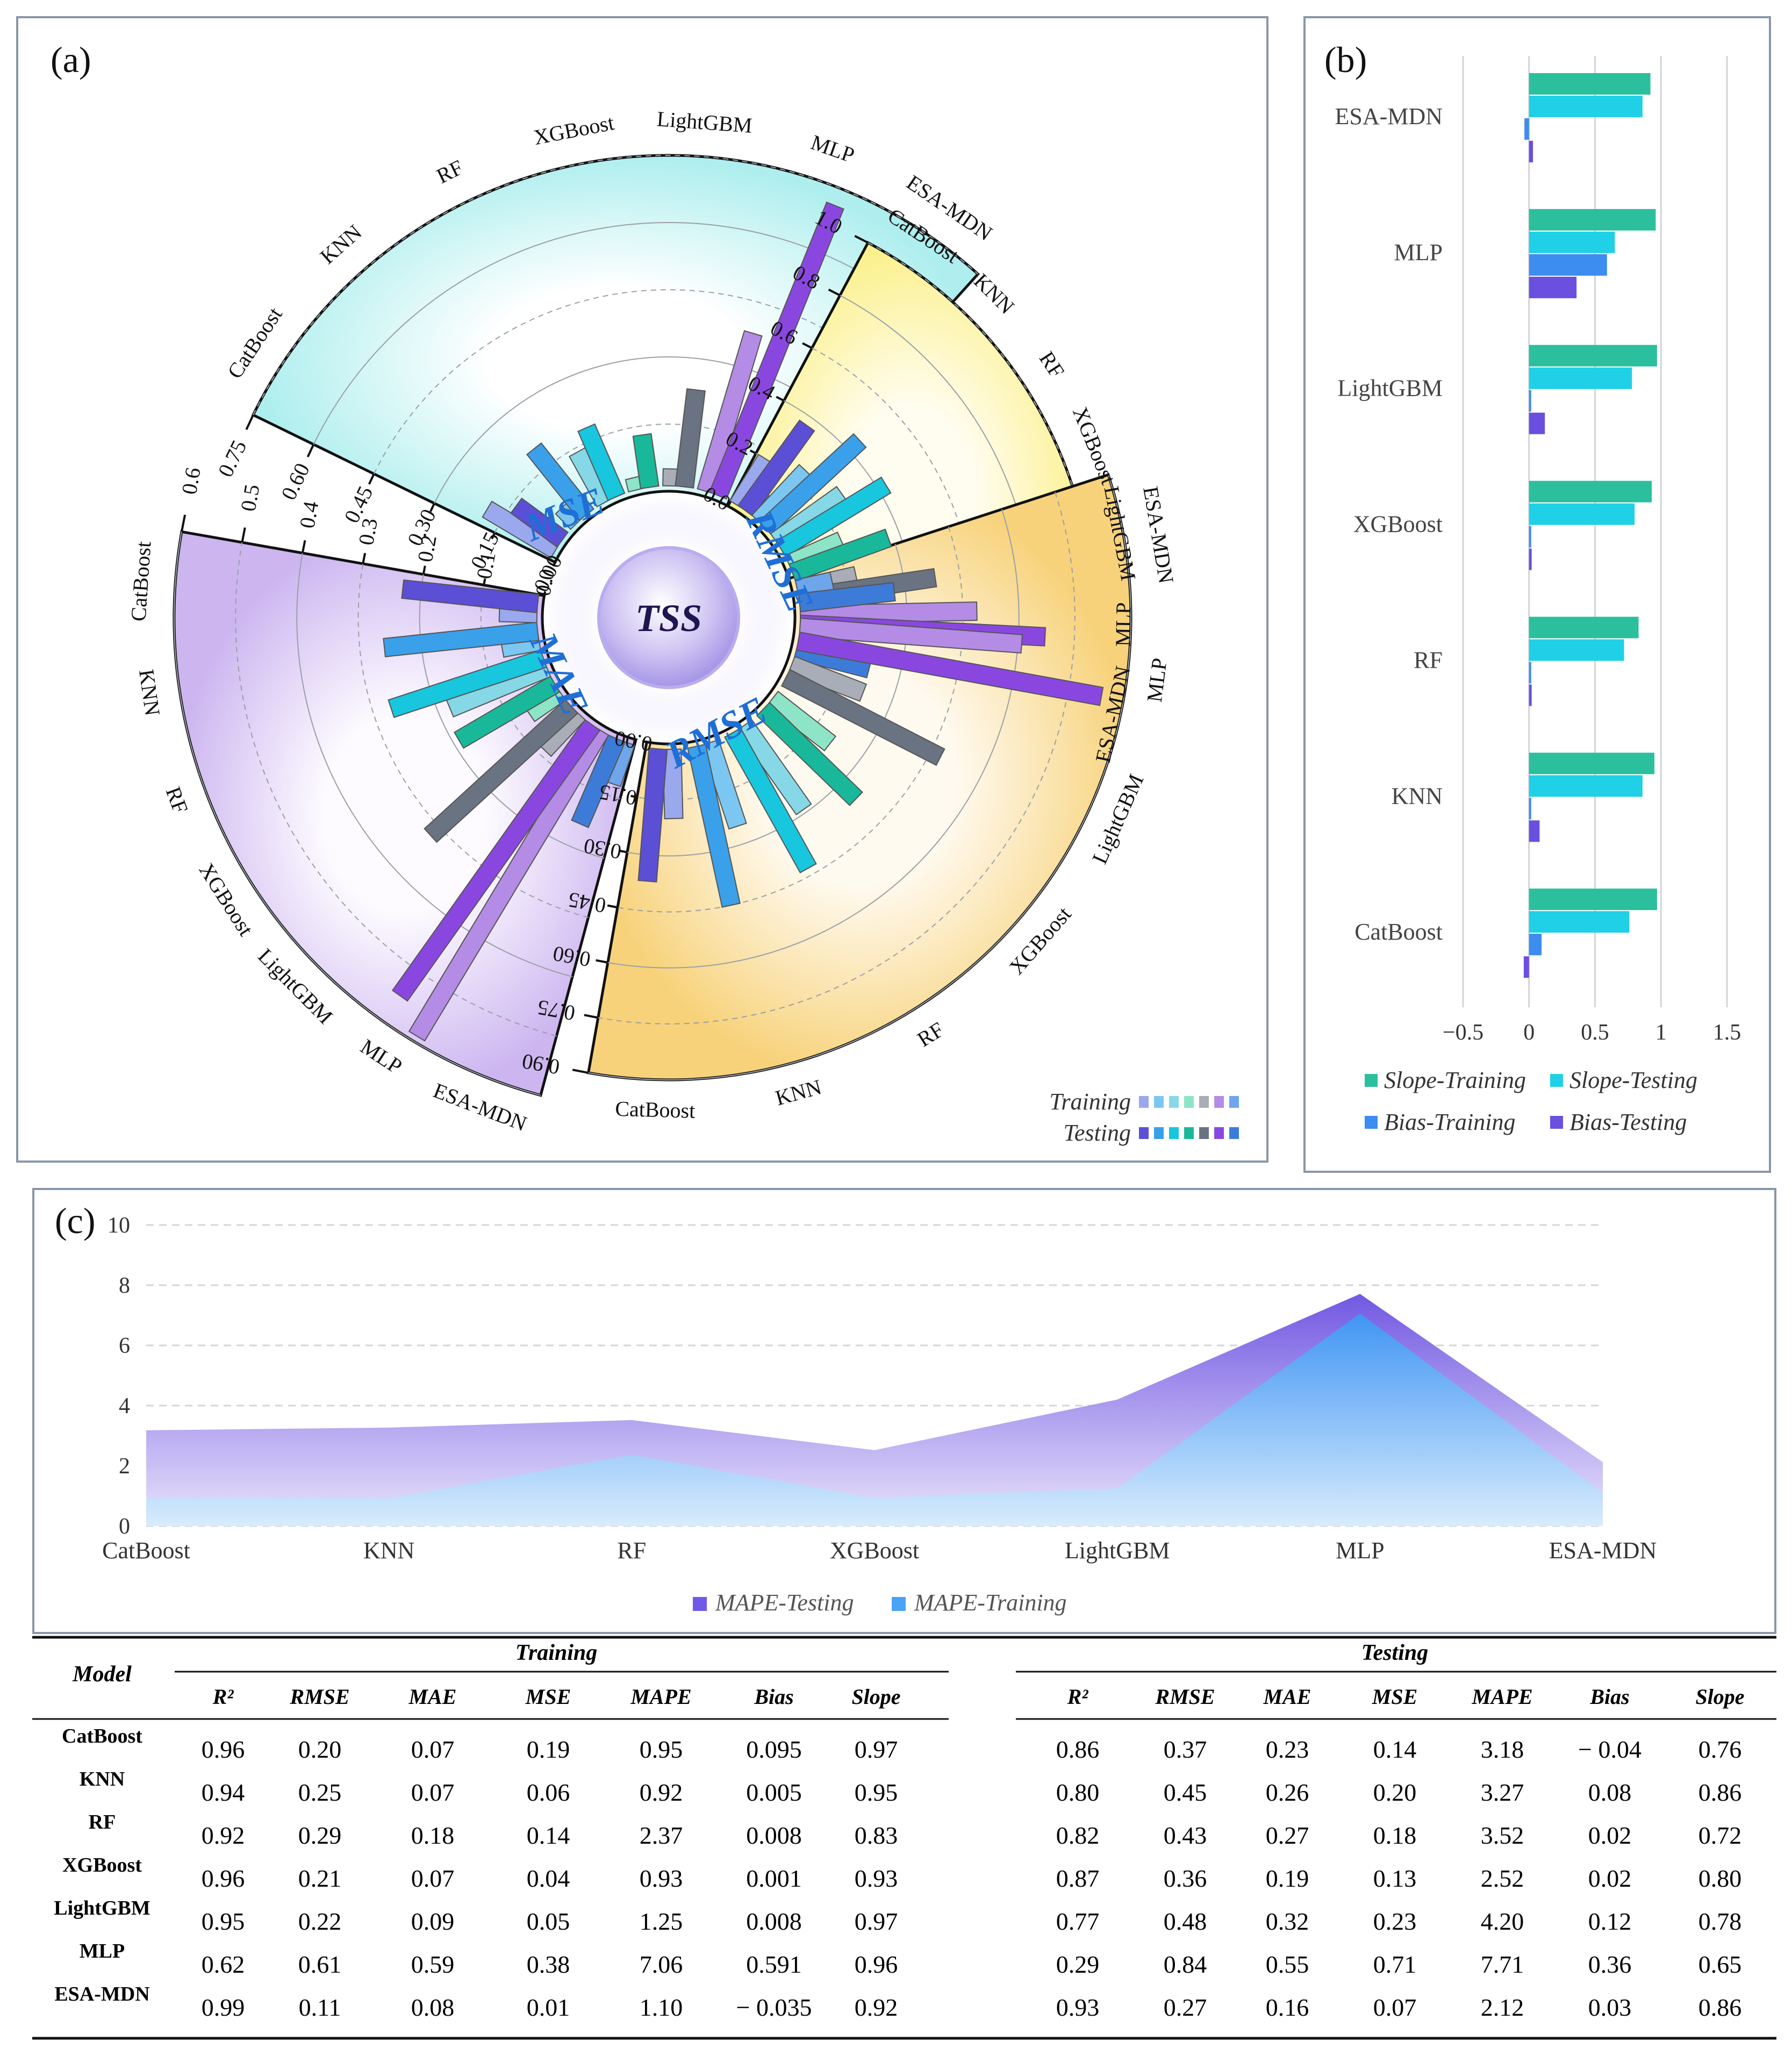  What do you see at coordinates (368, 532) in the screenshot?
I see `tick-label-mae: 0.3` at bounding box center [368, 532].